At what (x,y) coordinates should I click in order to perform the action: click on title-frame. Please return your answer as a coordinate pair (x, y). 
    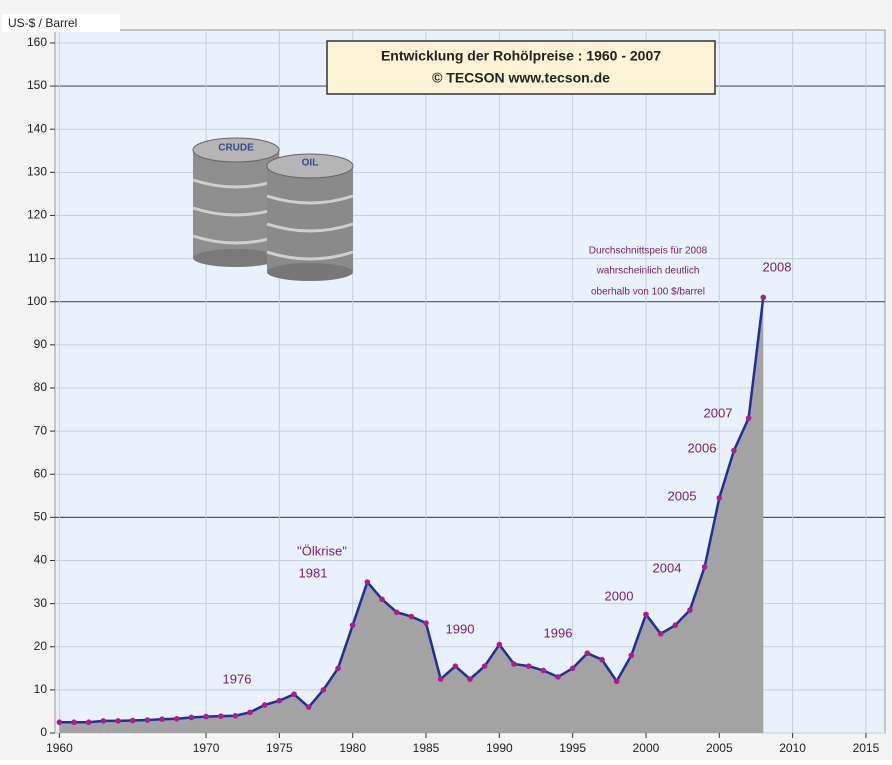
    Looking at the image, I should click on (521, 67).